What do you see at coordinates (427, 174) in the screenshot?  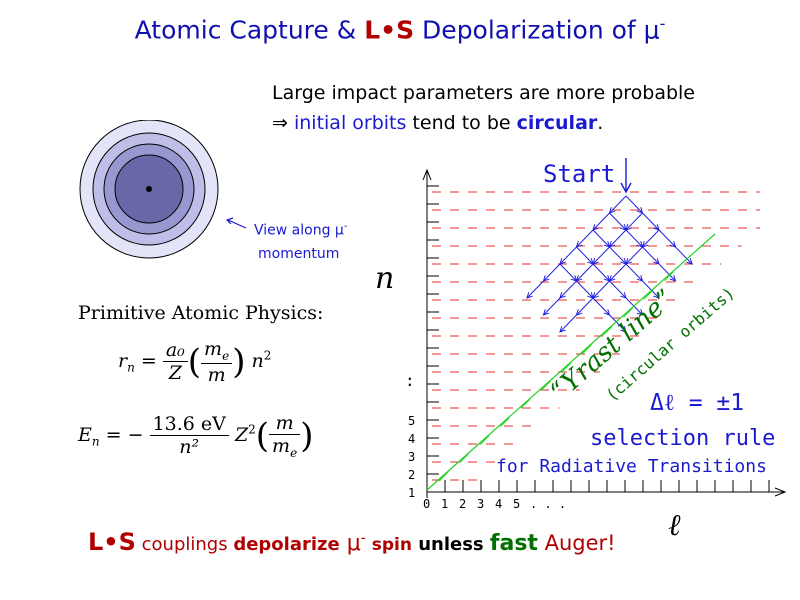 I see `n-axis-arrow` at bounding box center [427, 174].